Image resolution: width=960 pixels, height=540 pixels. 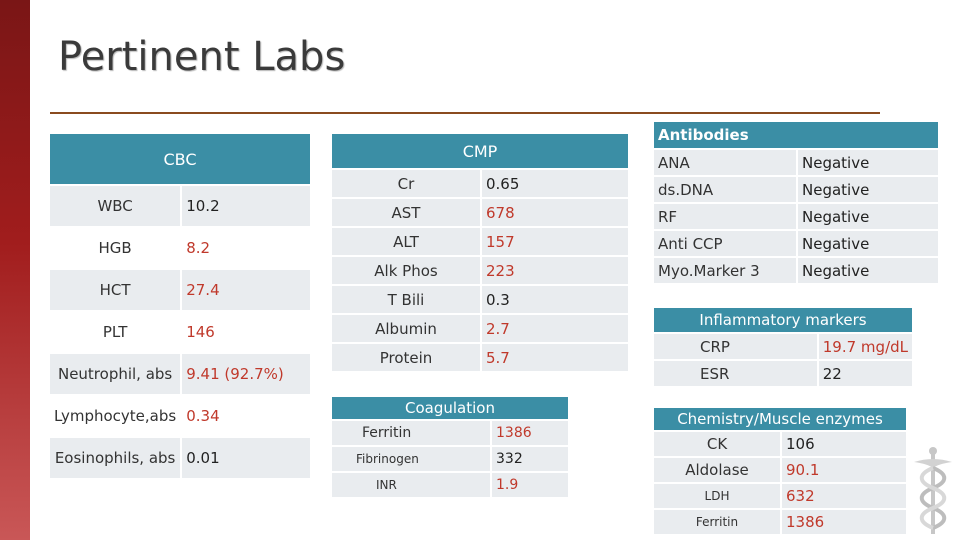 I want to click on chemistry-value: 1386, so click(x=844, y=522).